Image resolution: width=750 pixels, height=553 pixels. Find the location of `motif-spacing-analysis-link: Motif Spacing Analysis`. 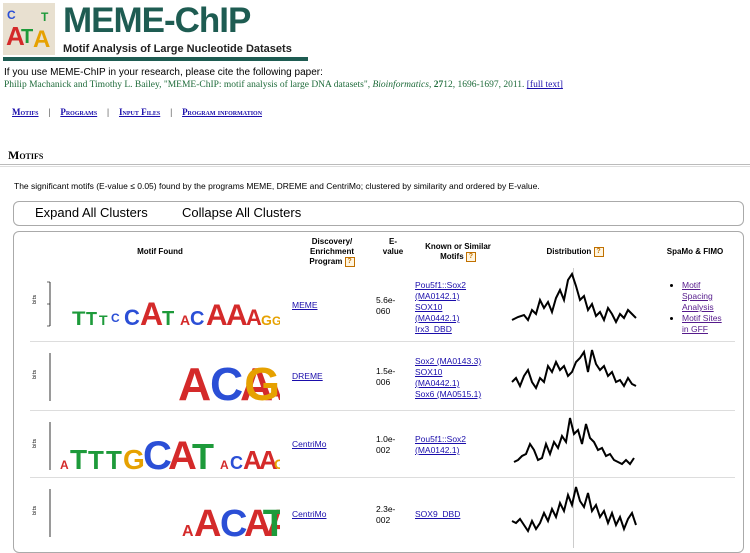

motif-spacing-analysis-link: Motif Spacing Analysis is located at coordinates (698, 296).